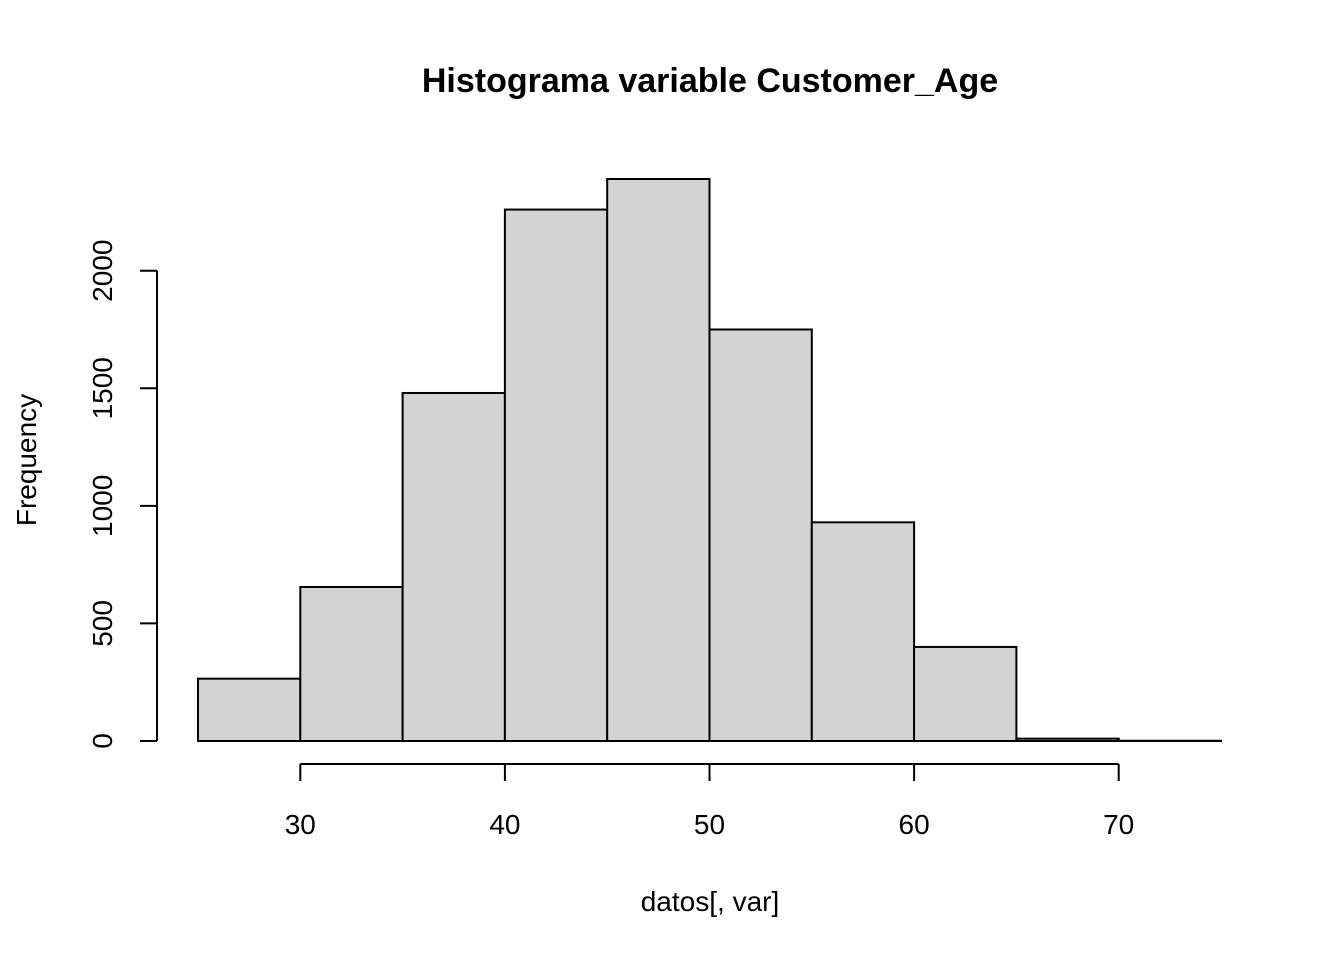  Describe the element at coordinates (1118, 824) in the screenshot. I see `x-tick-label-70: 70` at that location.